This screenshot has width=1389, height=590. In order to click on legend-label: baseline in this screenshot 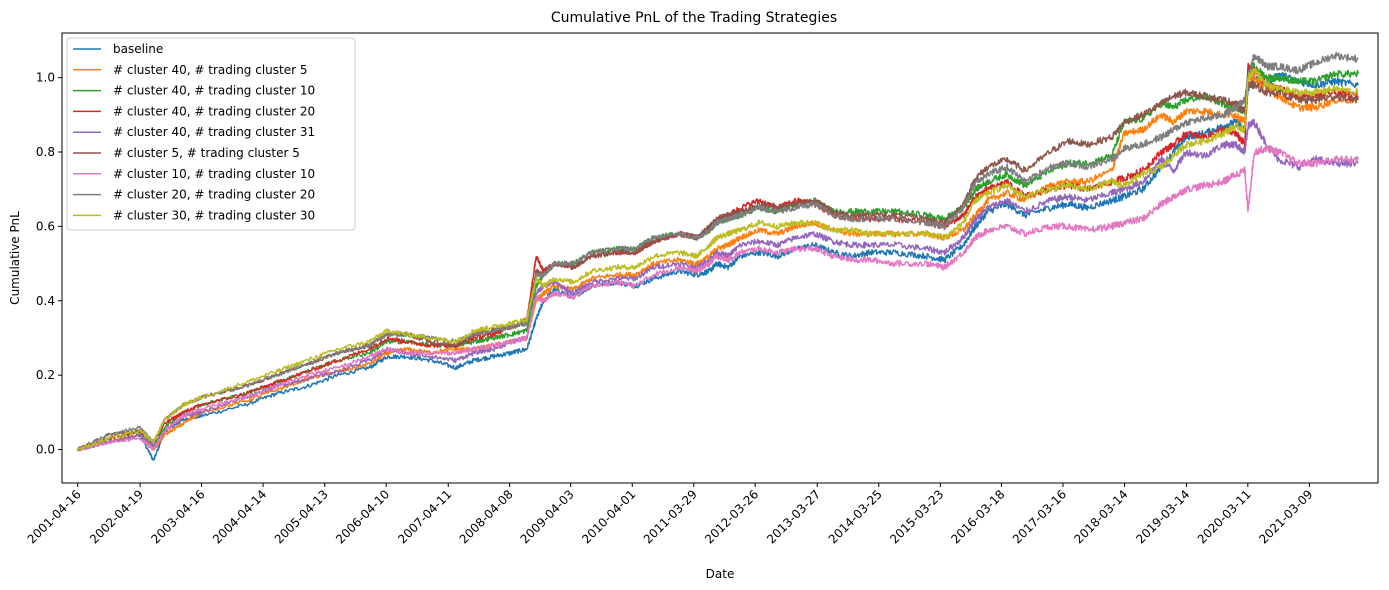, I will do `click(138, 49)`.